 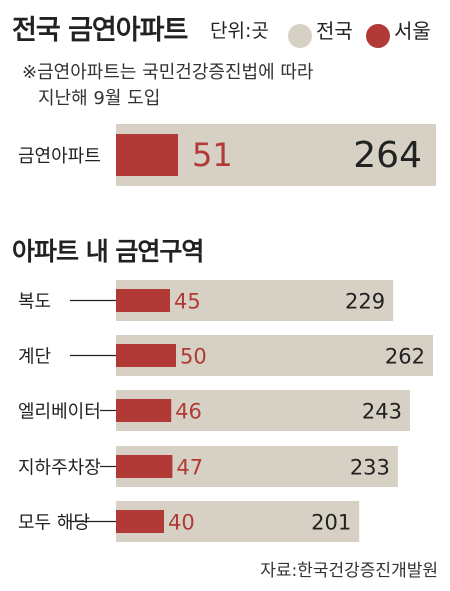 I want to click on bar-seoul, so click(x=147, y=155).